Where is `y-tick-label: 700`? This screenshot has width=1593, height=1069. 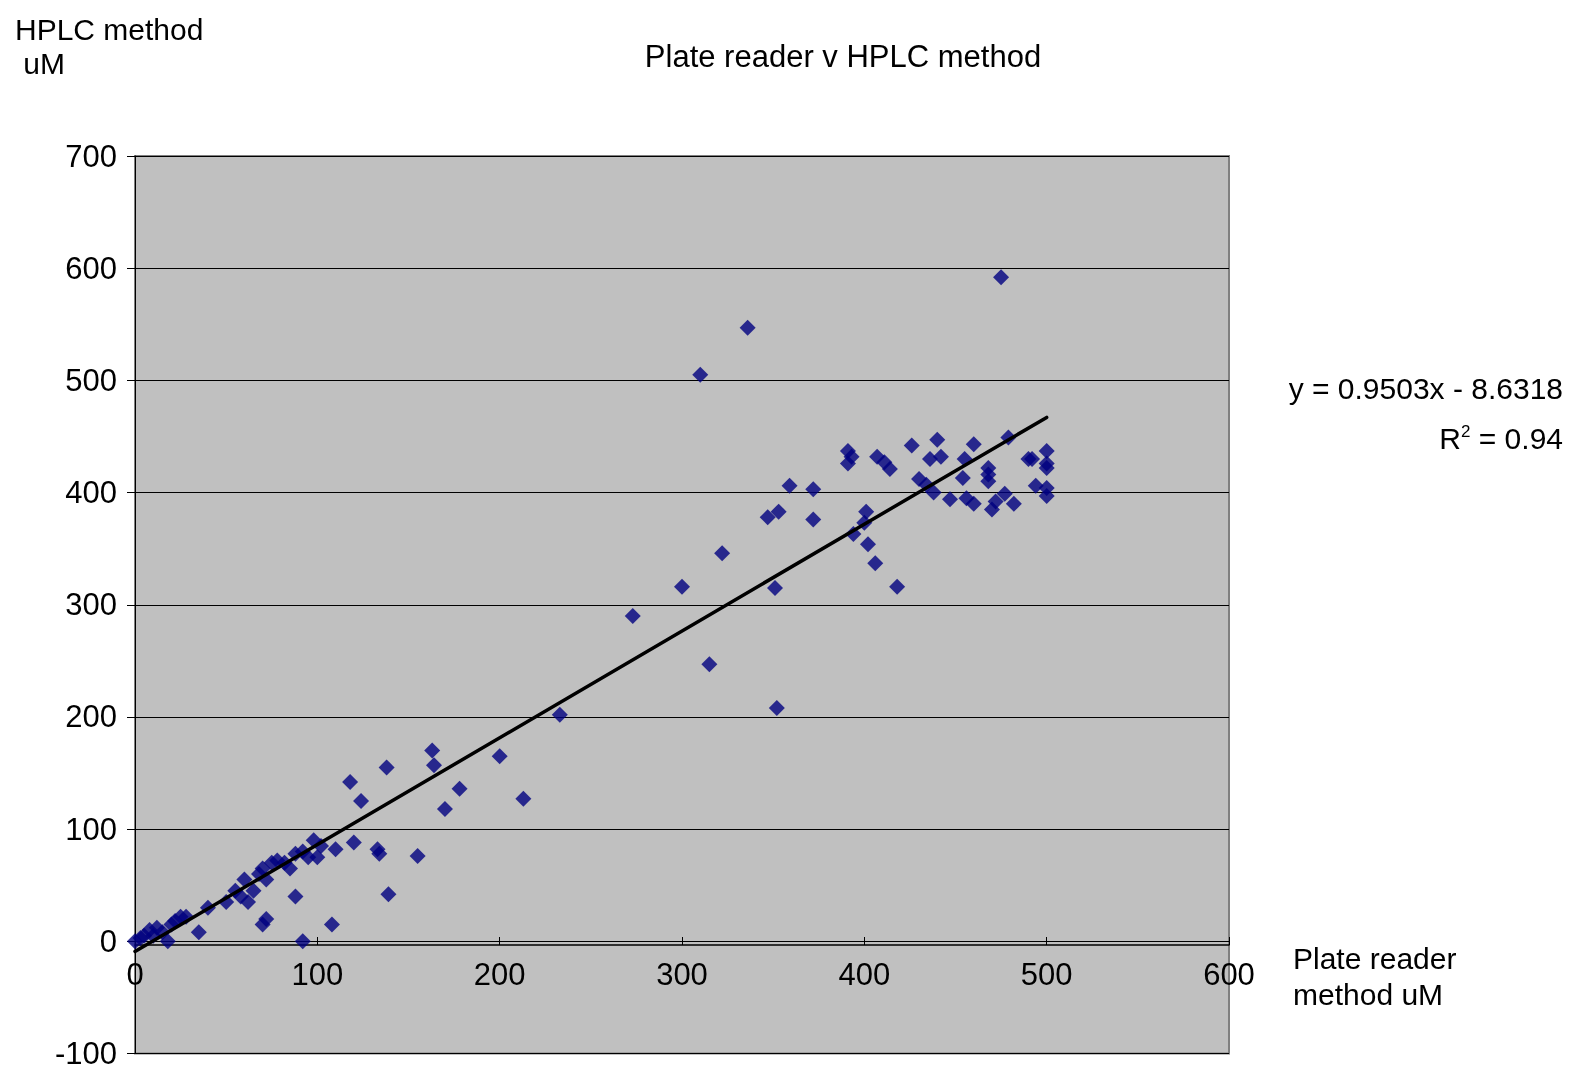
y-tick-label: 700 is located at coordinates (91, 156).